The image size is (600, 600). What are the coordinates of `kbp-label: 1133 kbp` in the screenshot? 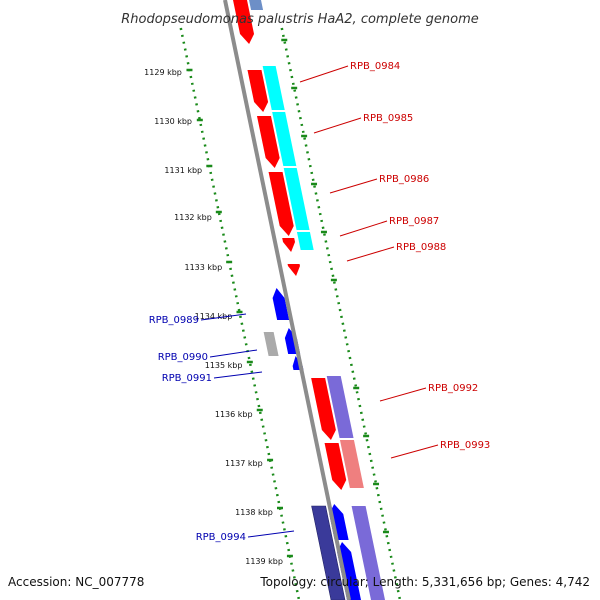 It's located at (203, 267).